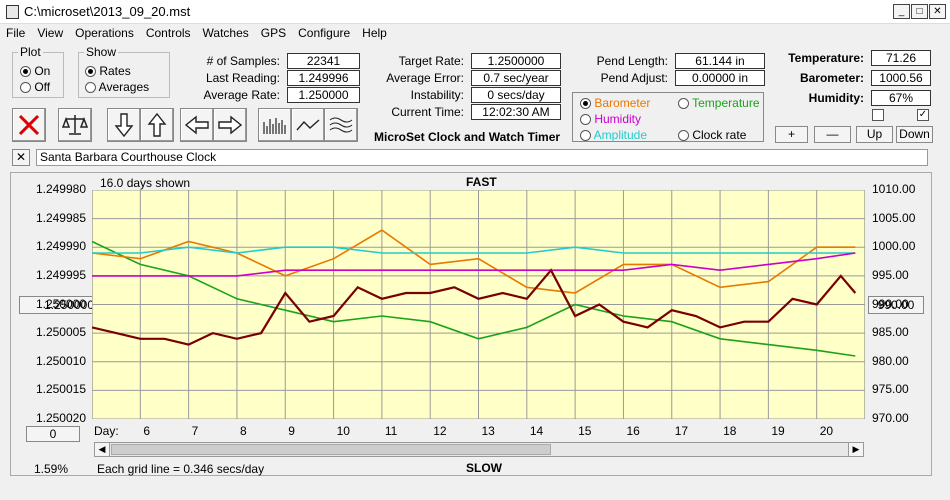 The image size is (950, 500). Describe the element at coordinates (874, 134) in the screenshot. I see `up-button: Up` at that location.